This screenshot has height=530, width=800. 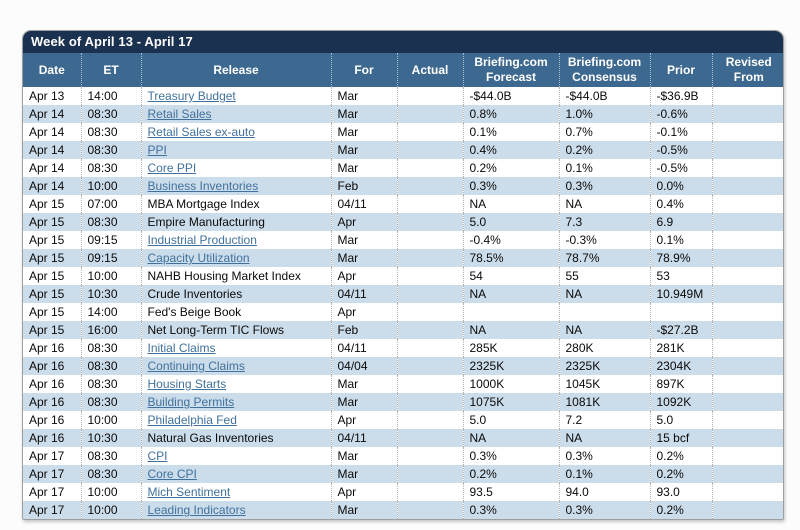 I want to click on release-link: Business Inventories, so click(x=203, y=186).